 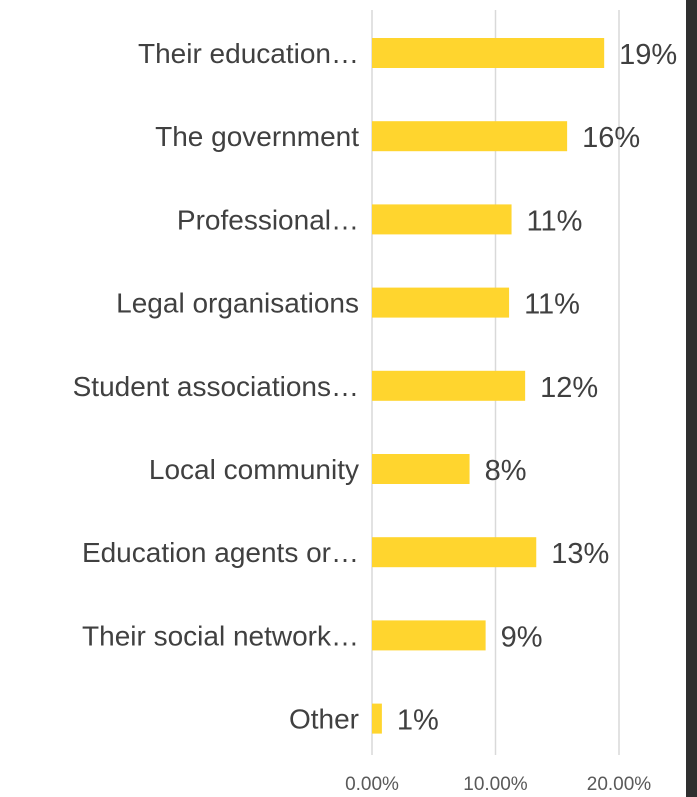 I want to click on x-tick-label: 20.00%, so click(x=619, y=784).